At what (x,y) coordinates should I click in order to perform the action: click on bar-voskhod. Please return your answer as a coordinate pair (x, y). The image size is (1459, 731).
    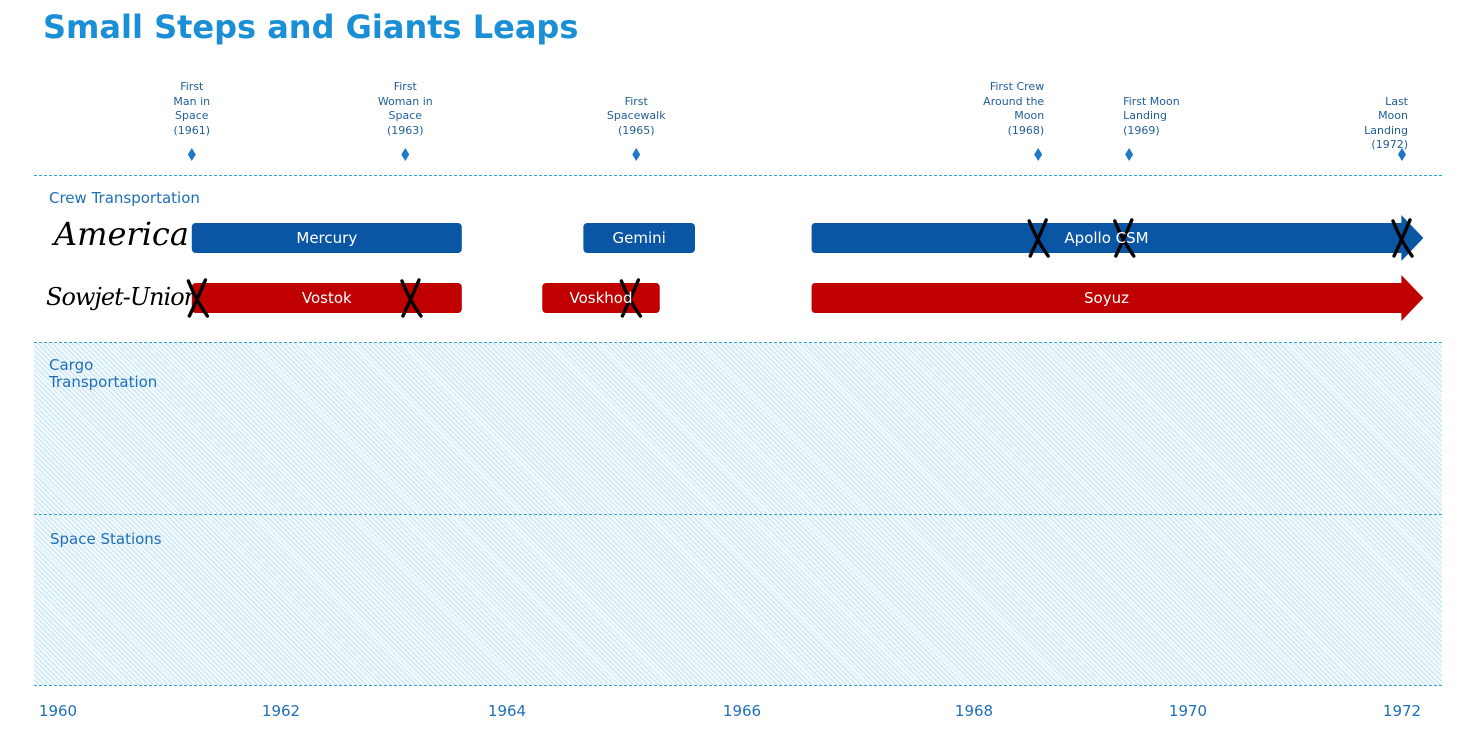
    Looking at the image, I should click on (601, 298).